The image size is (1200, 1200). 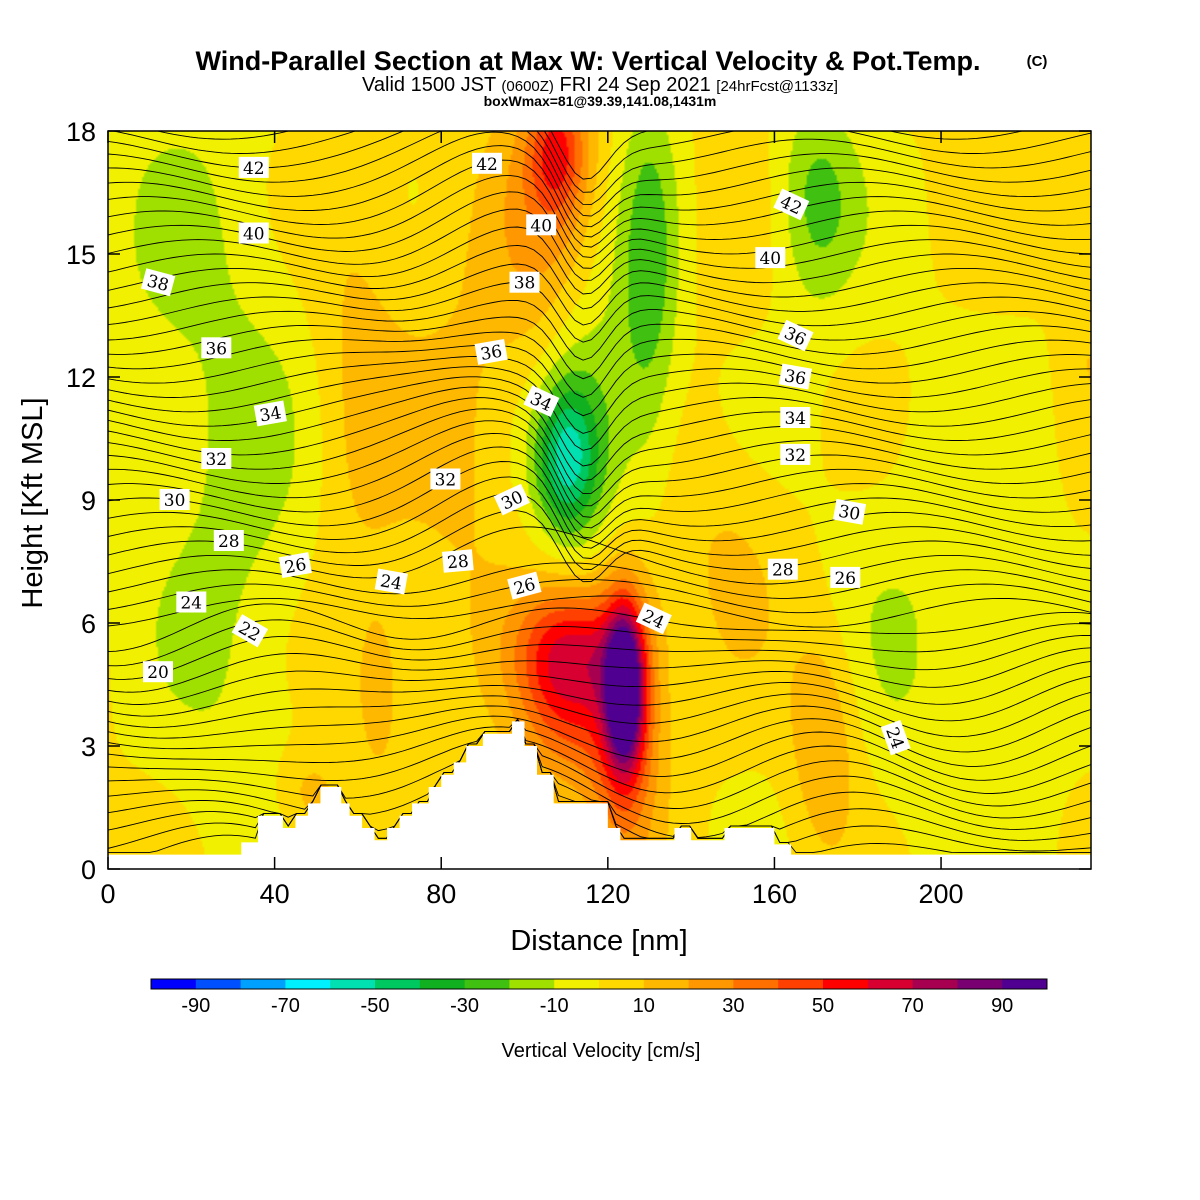 What do you see at coordinates (941, 894) in the screenshot?
I see `x-tick-label: 200` at bounding box center [941, 894].